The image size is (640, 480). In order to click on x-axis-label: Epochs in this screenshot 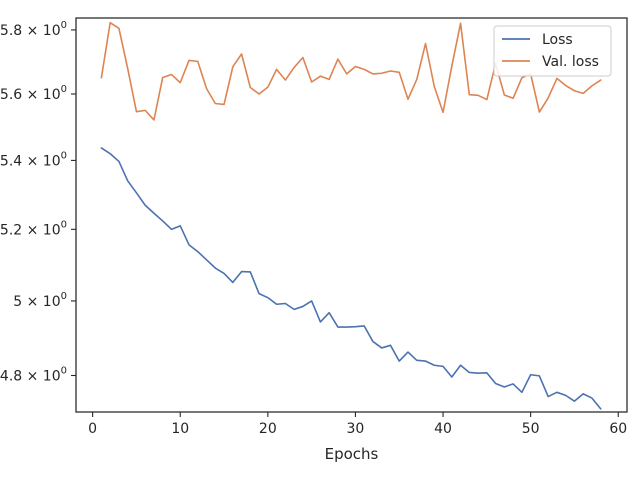, I will do `click(352, 454)`.